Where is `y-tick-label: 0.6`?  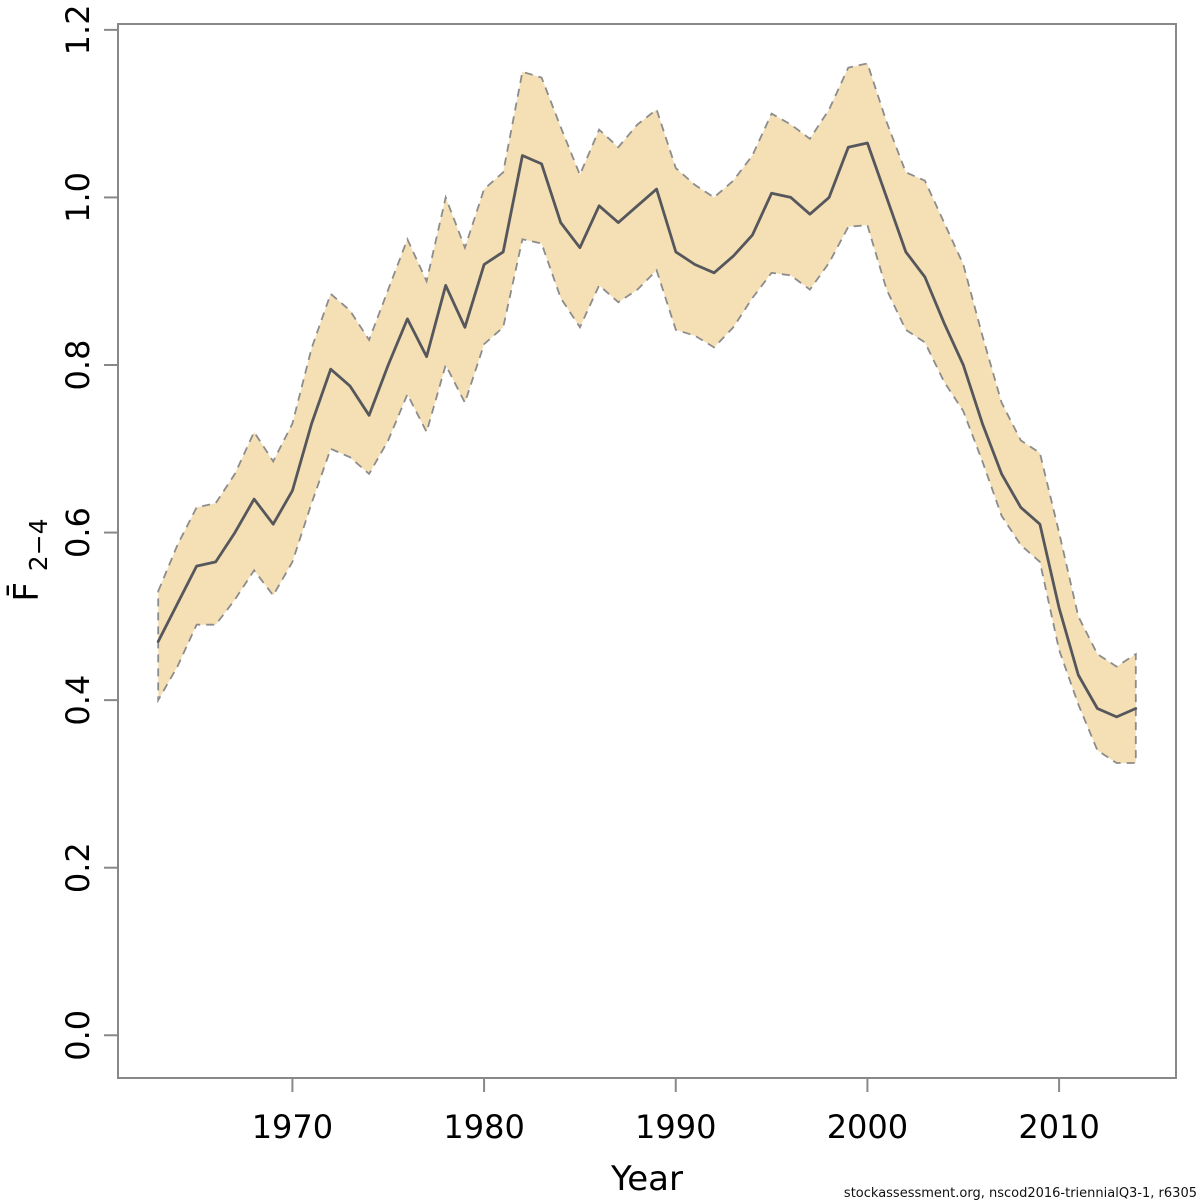 y-tick-label: 0.6 is located at coordinates (78, 532).